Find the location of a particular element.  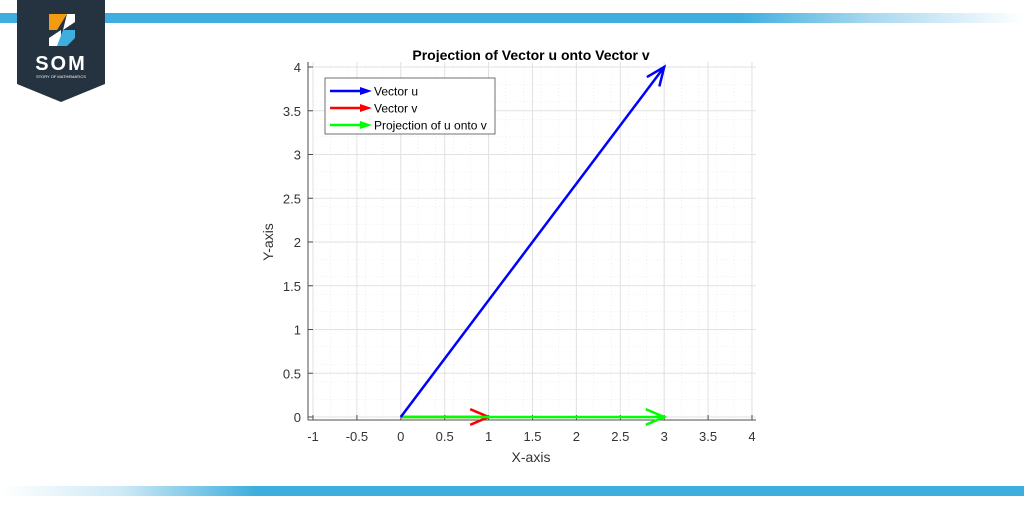

legend-item: Vector v is located at coordinates (373, 109).